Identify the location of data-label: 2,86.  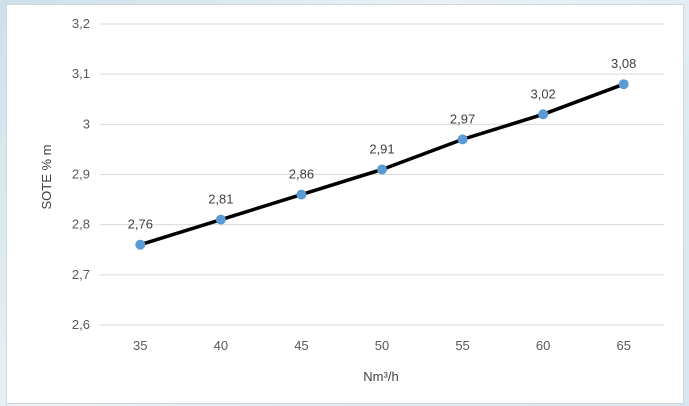
(301, 174).